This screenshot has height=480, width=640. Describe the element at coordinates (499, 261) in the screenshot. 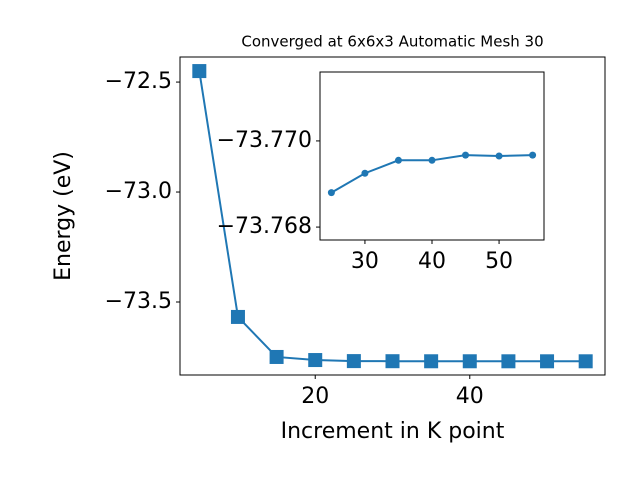

I see `x-tick-label: 50` at that location.